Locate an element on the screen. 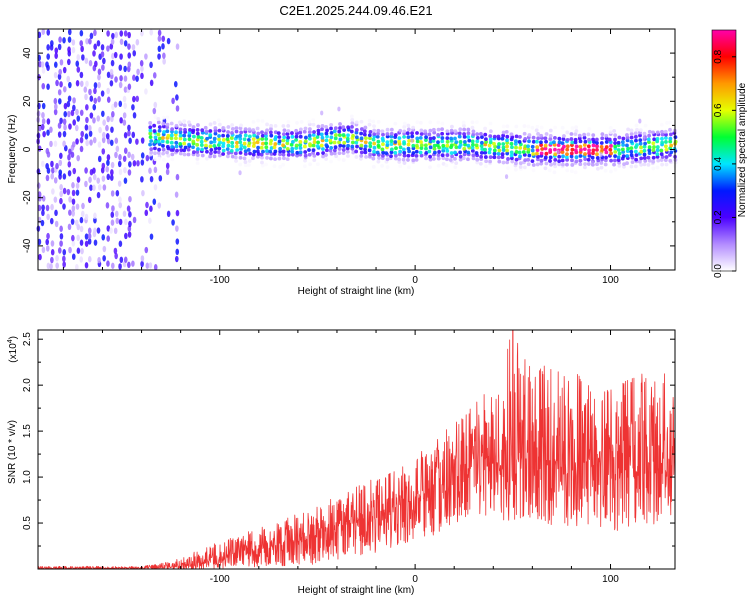 The image size is (750, 600). snr-y-axis-label: SNR (10 * v/v) is located at coordinates (12, 452).